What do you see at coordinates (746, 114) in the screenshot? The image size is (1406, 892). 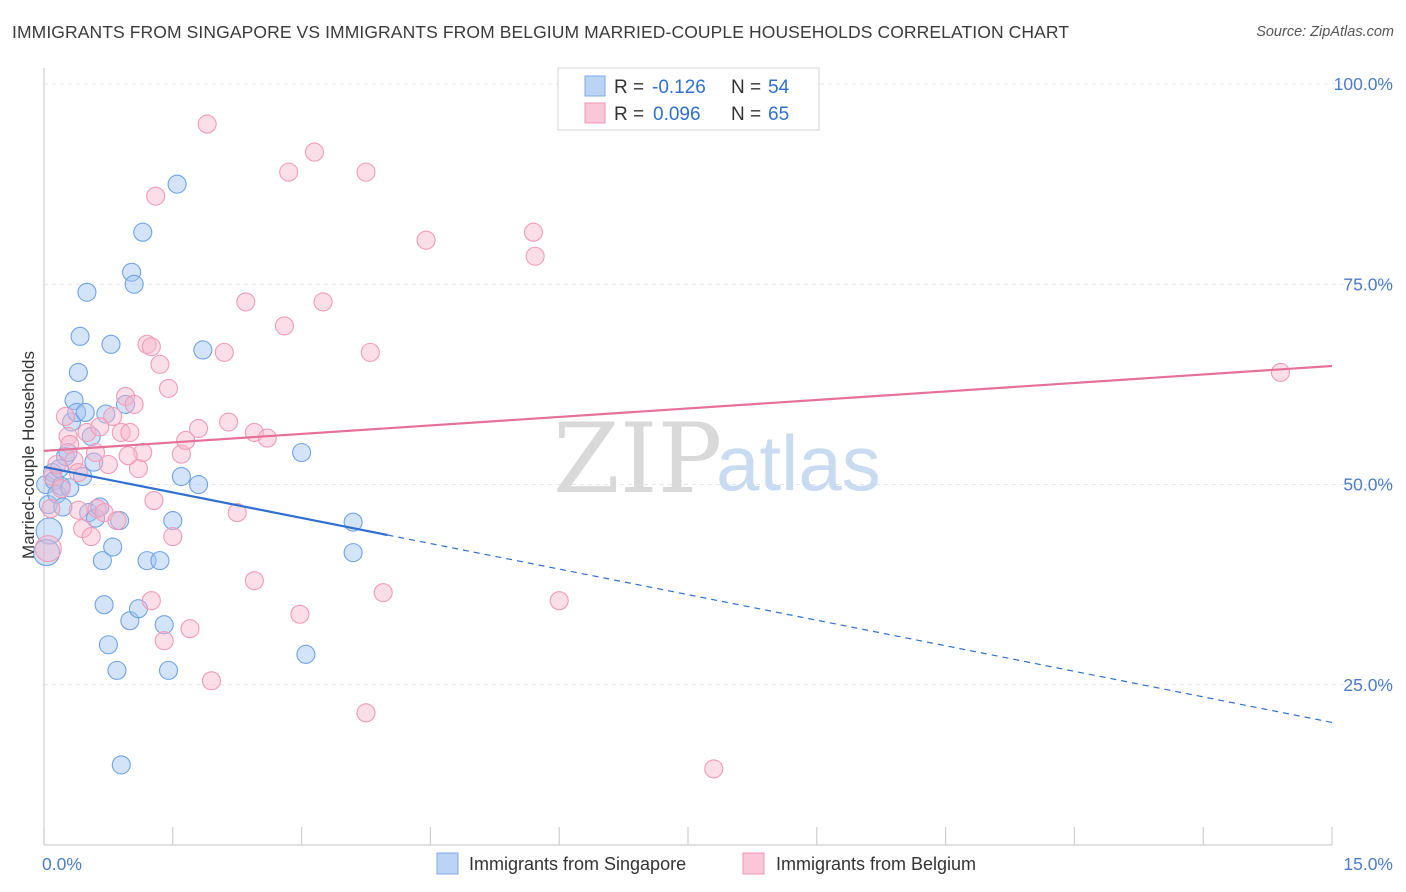 I see `legend-belgium-n-label: N =` at bounding box center [746, 114].